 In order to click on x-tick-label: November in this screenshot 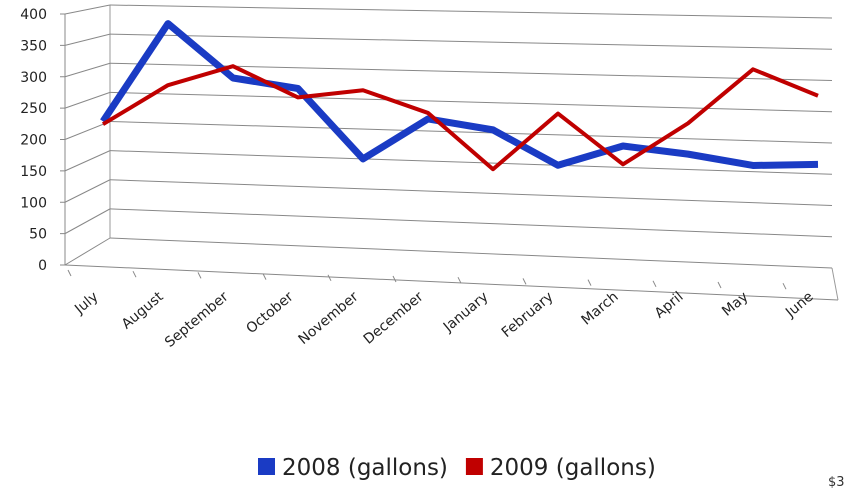, I will do `click(328, 318)`.